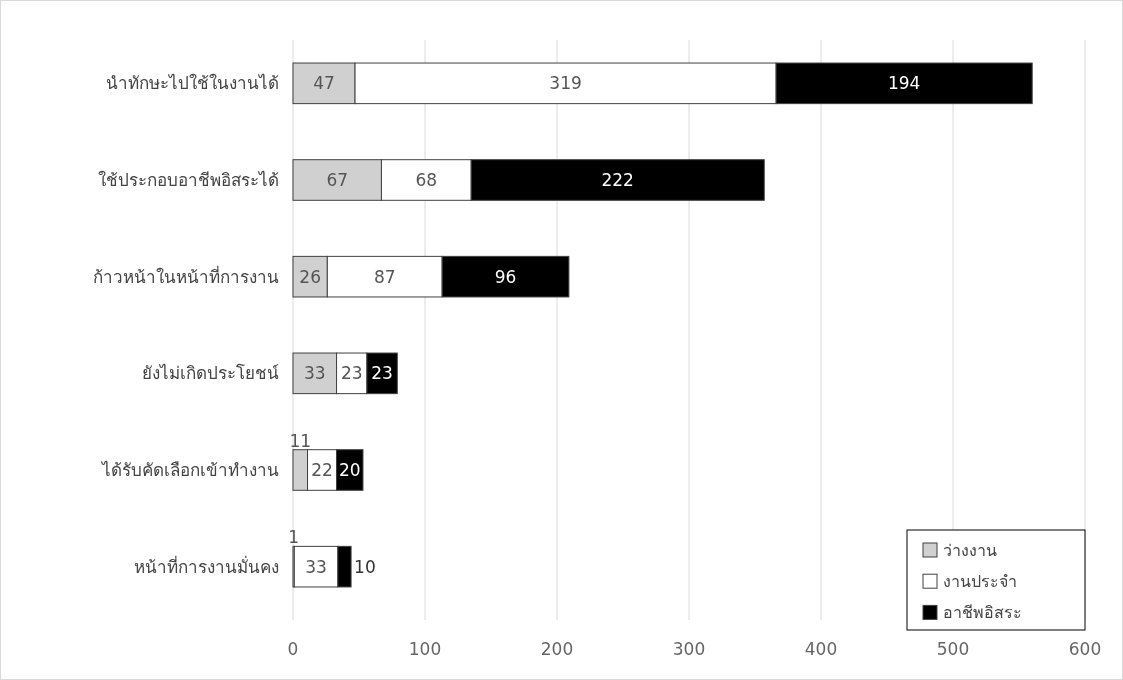 This screenshot has width=1123, height=680. Describe the element at coordinates (384, 276) in the screenshot. I see `data-label: 87` at that location.